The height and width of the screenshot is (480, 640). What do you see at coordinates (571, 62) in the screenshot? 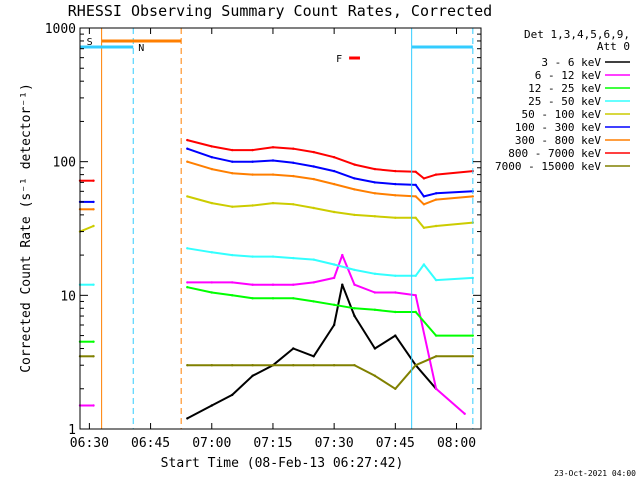
I see `legend-label: 3 - 6 keV` at bounding box center [571, 62].